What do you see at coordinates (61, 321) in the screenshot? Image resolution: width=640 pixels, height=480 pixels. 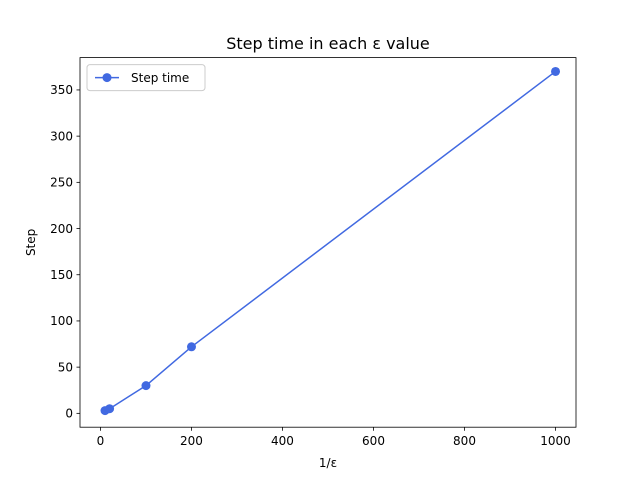 I see `y-tick-label: 100` at bounding box center [61, 321].